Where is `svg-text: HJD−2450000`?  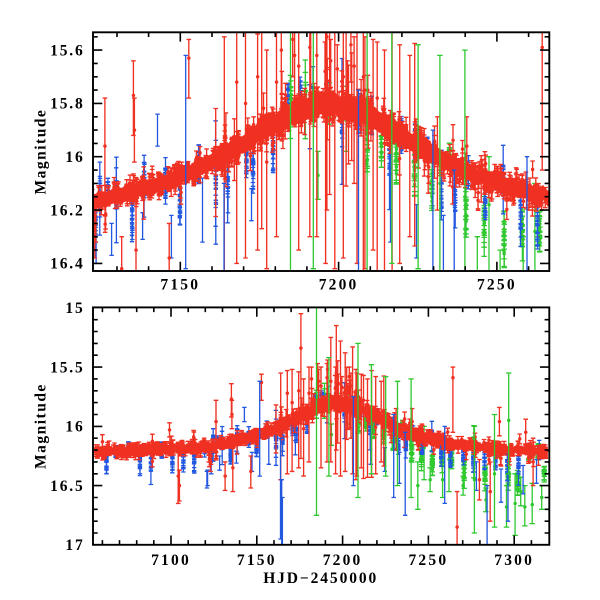 svg-text: HJD−2450000 is located at coordinates (320, 578).